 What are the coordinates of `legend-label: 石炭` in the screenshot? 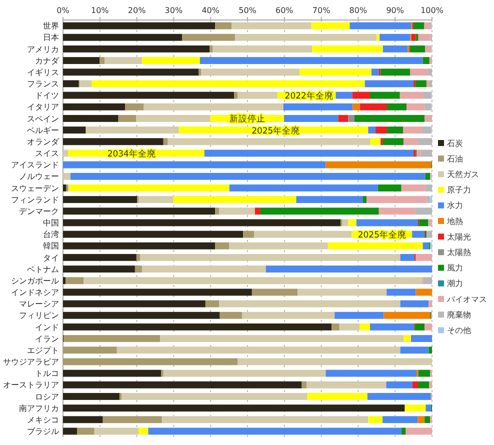 It's located at (455, 143).